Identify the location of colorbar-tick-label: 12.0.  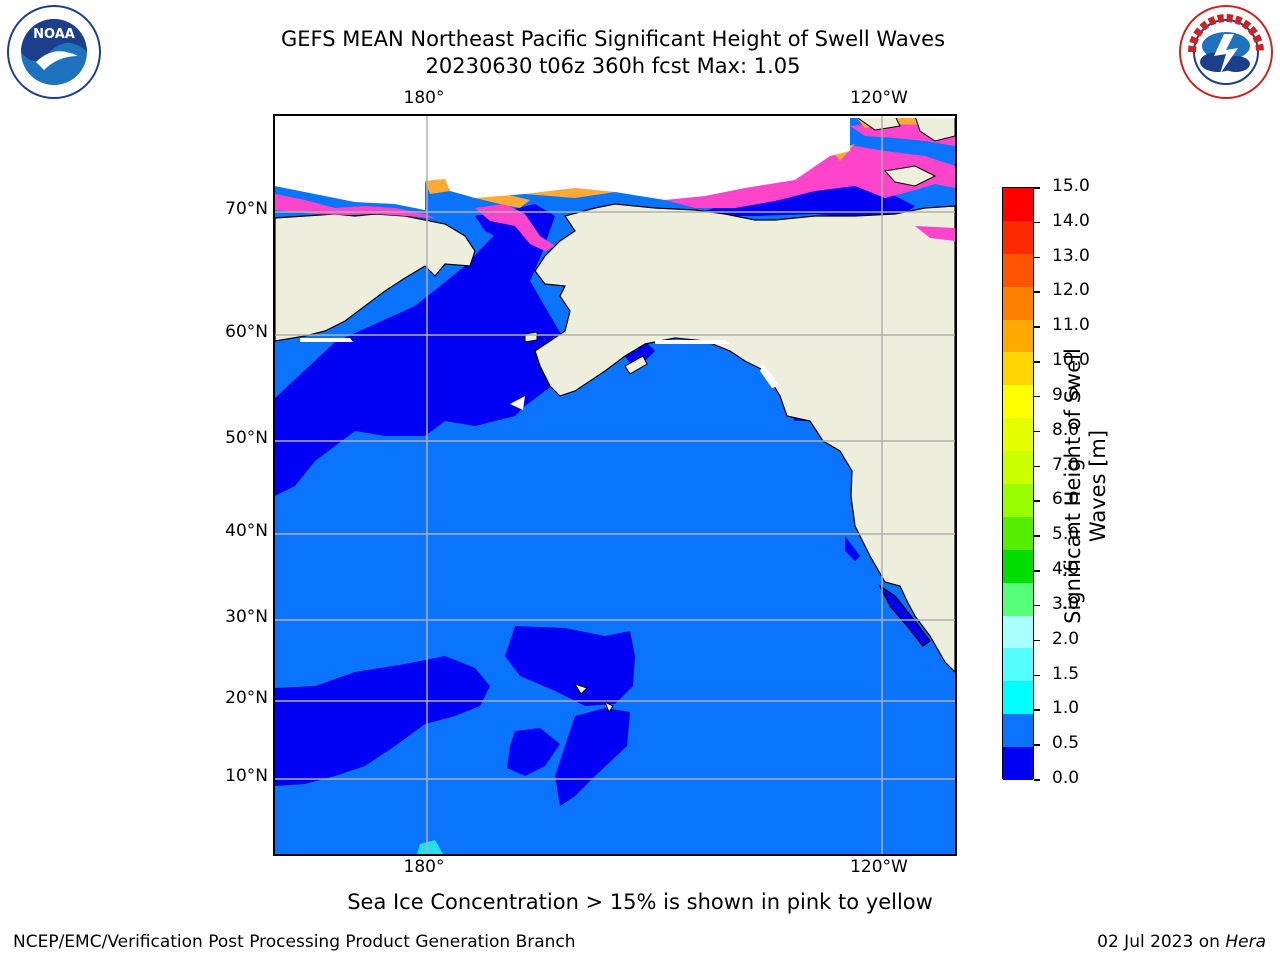
(1071, 290).